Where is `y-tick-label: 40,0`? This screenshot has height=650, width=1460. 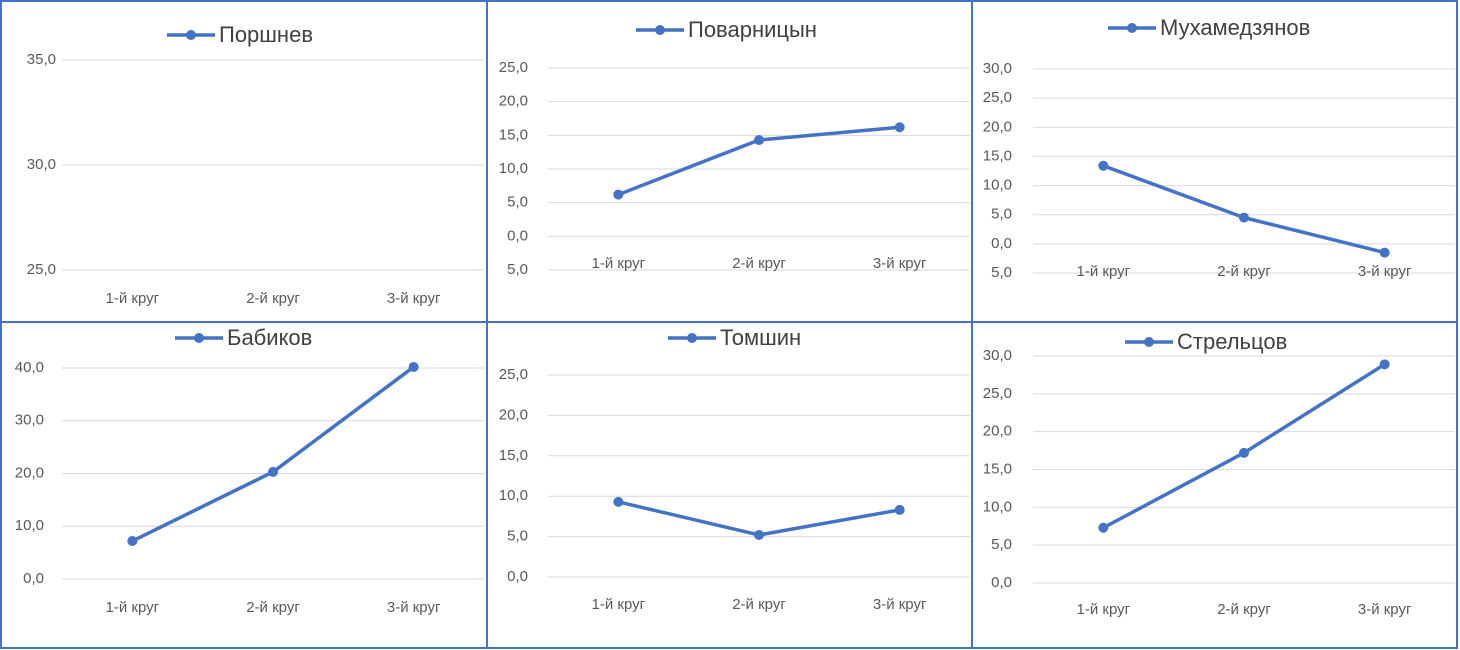
y-tick-label: 40,0 is located at coordinates (29, 367).